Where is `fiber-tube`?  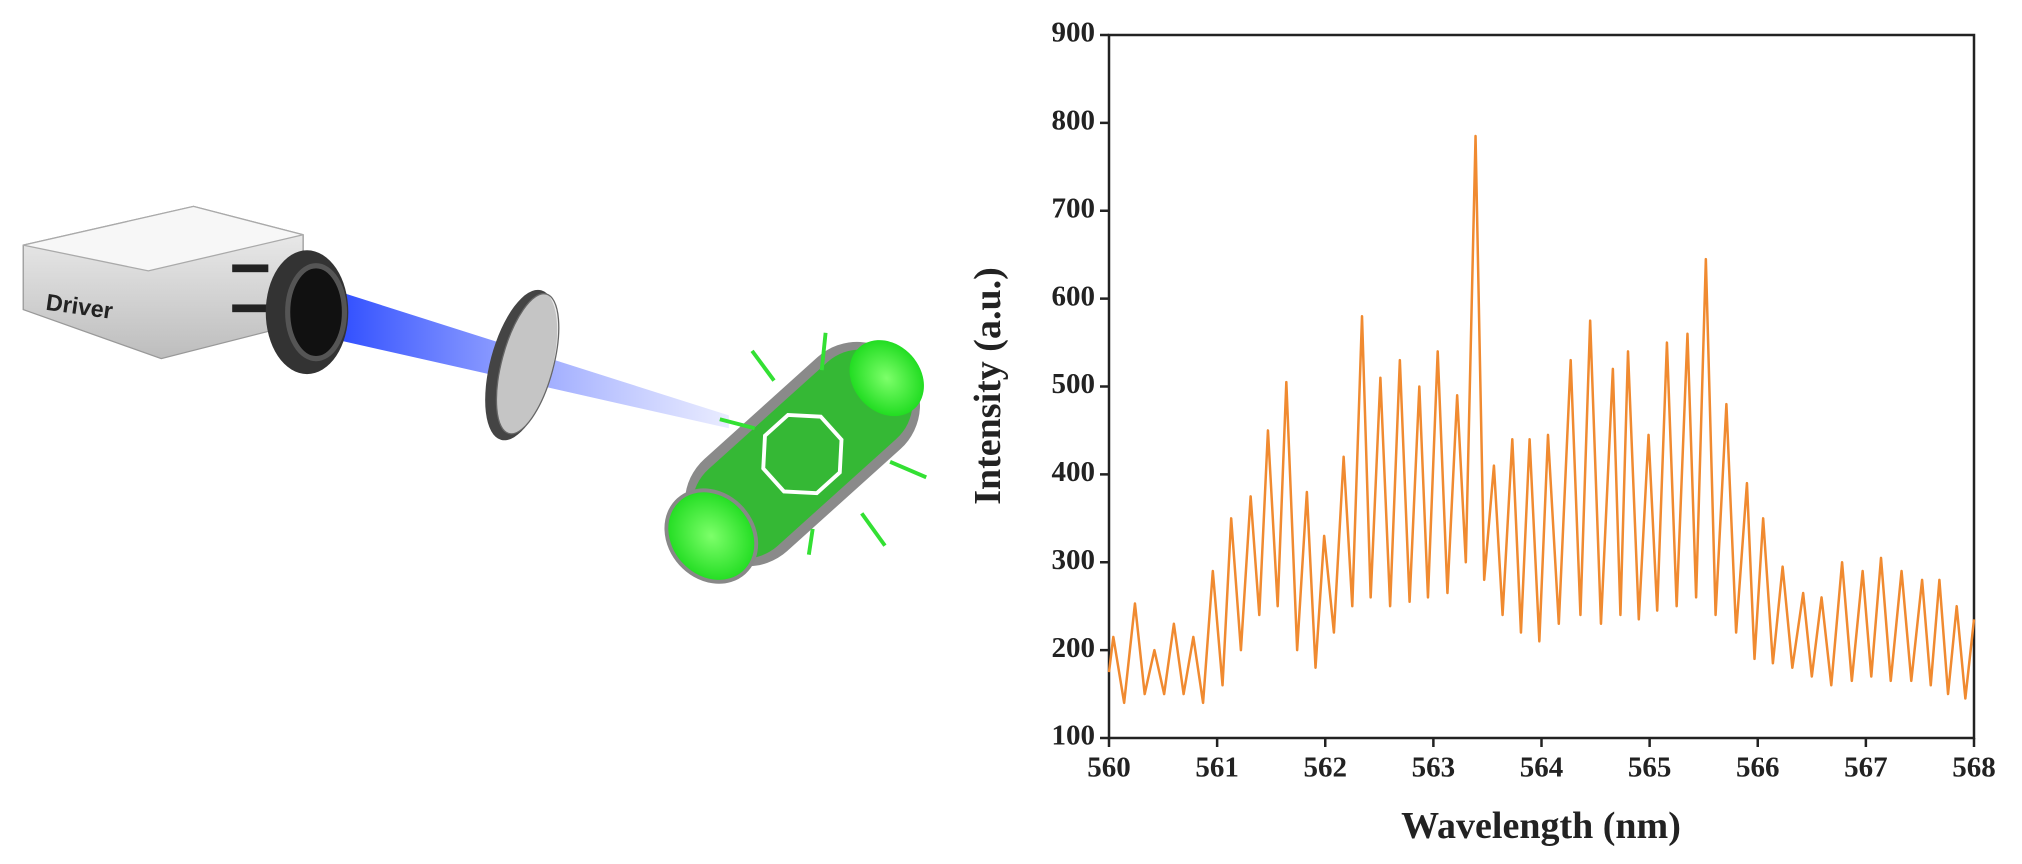
fiber-tube is located at coordinates (794, 462).